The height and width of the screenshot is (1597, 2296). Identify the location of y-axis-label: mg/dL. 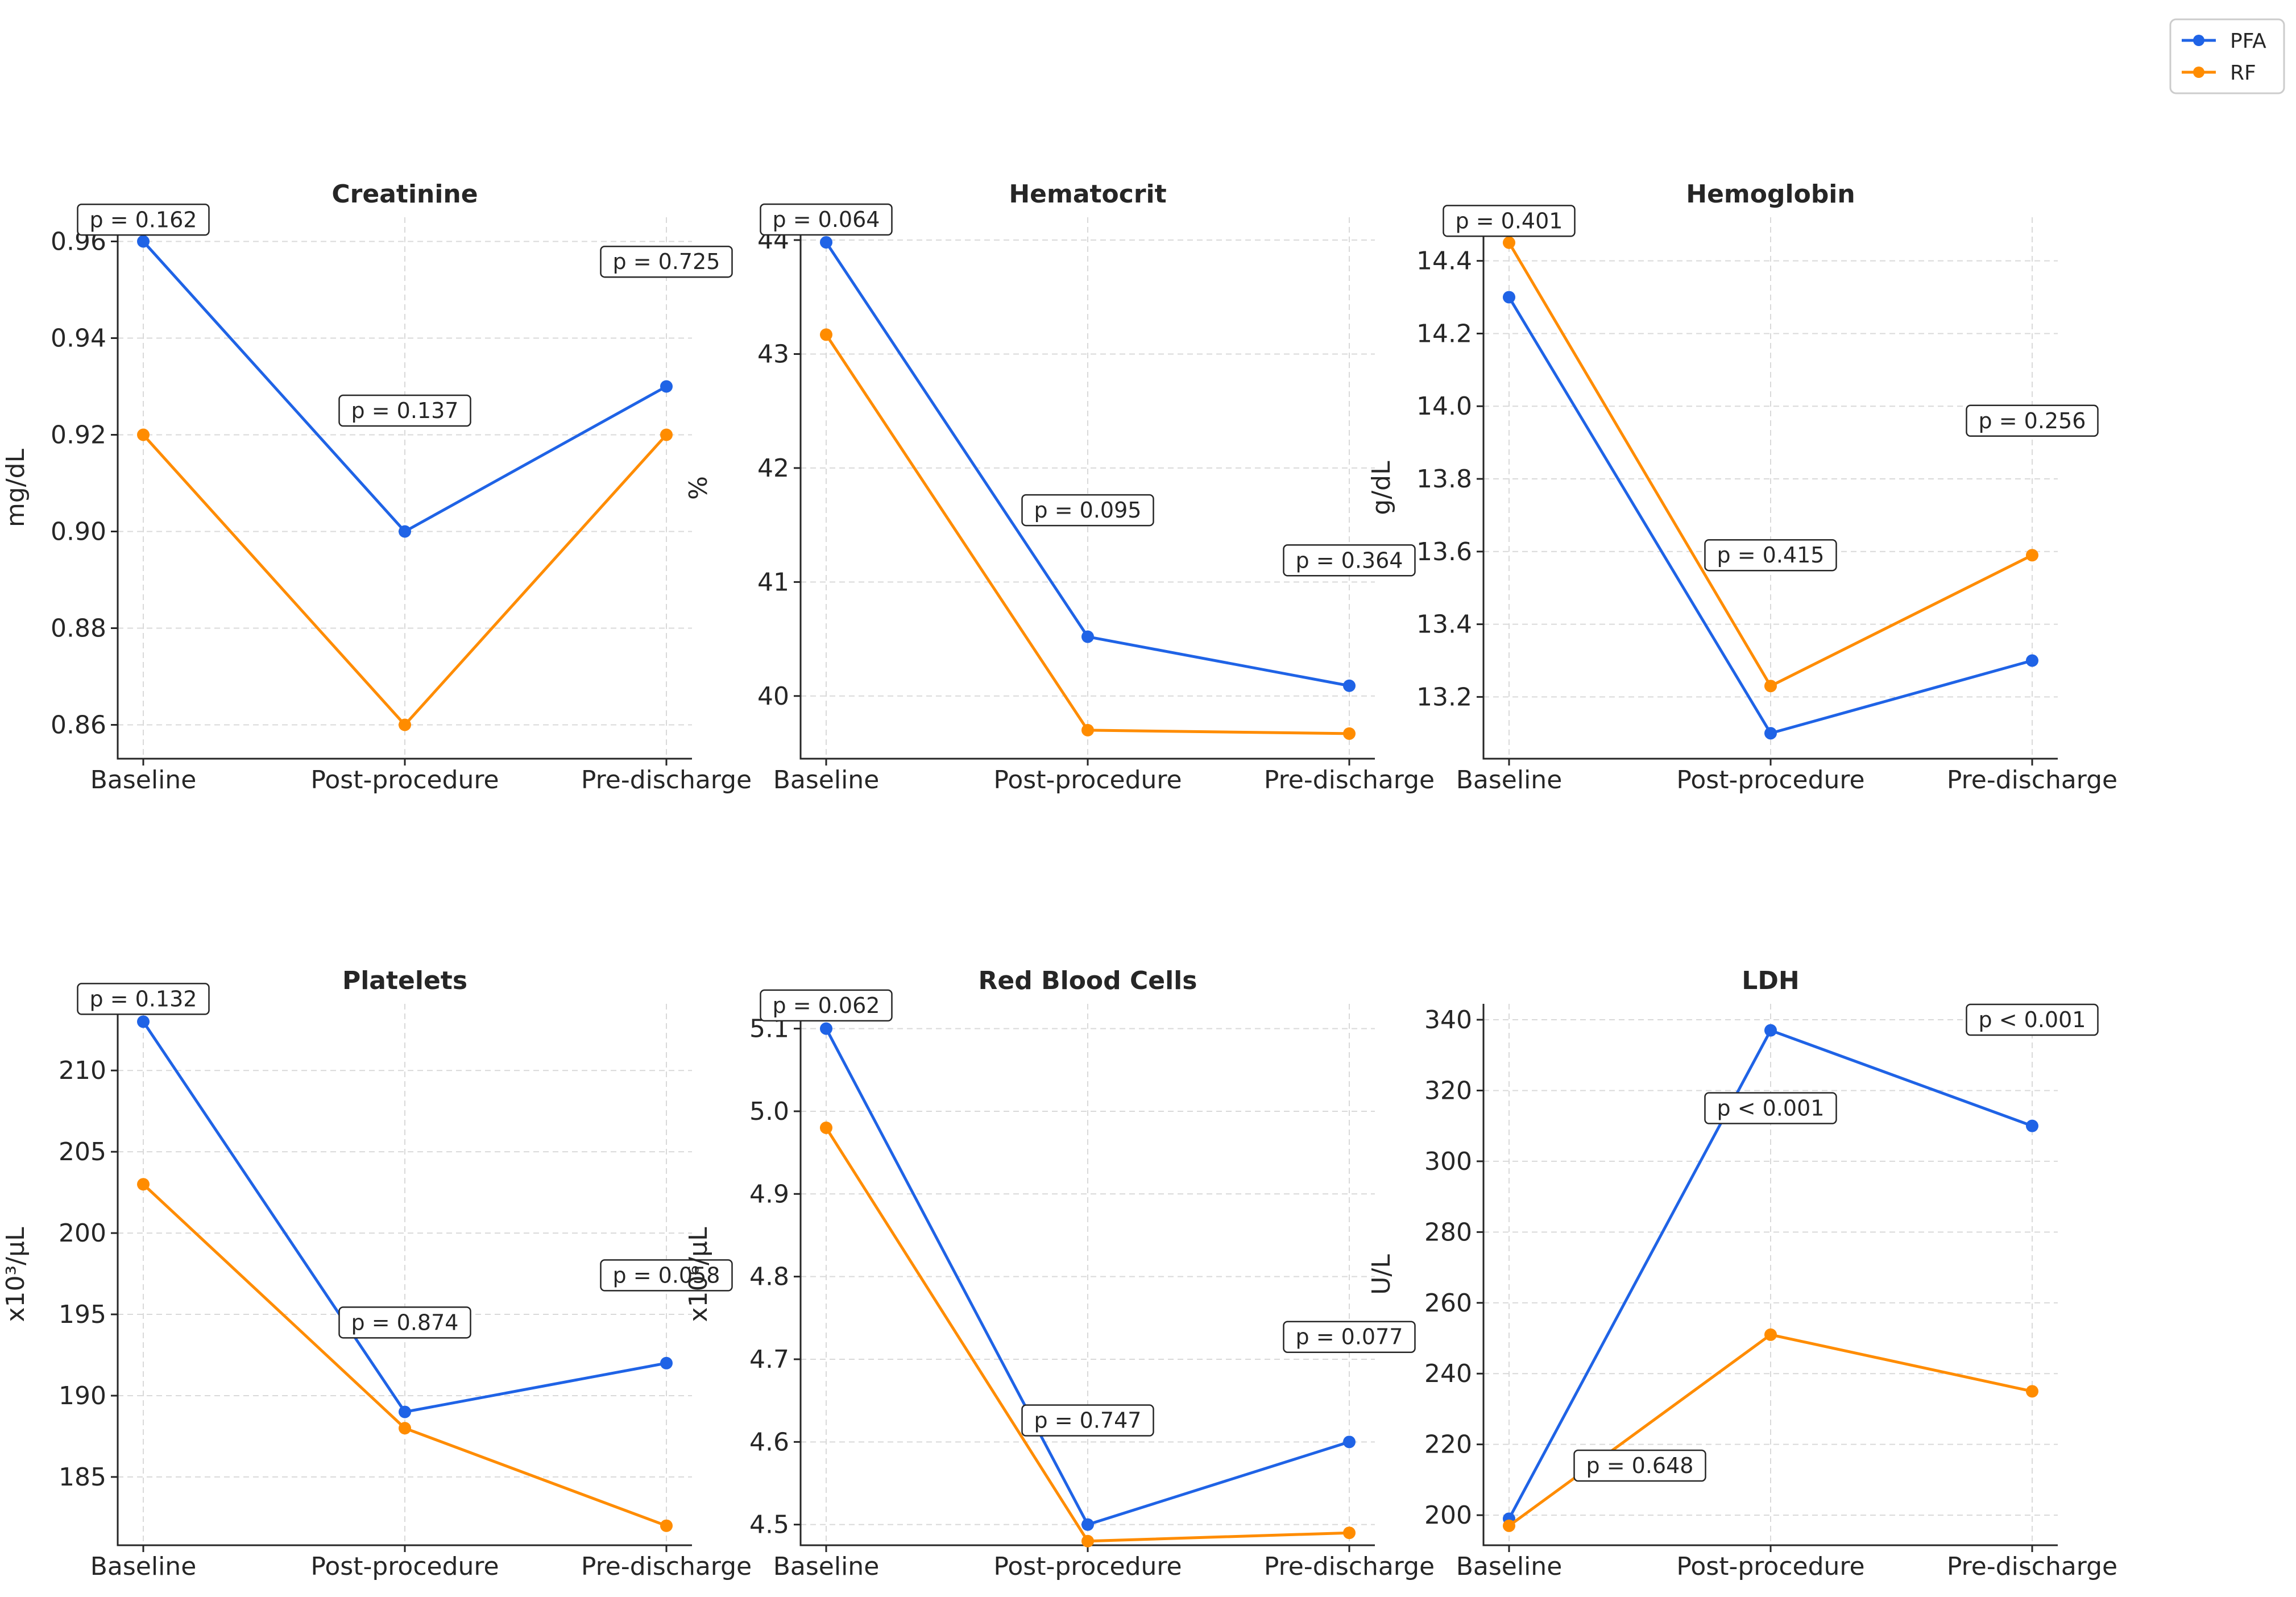
(15, 488).